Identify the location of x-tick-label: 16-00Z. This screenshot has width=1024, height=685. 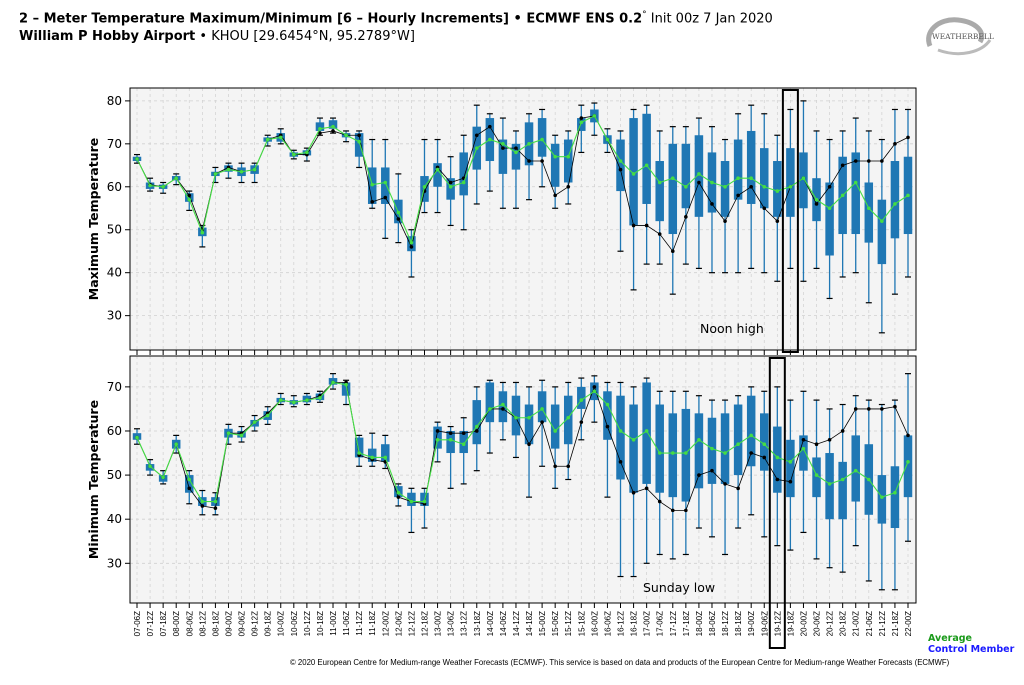
(594, 623).